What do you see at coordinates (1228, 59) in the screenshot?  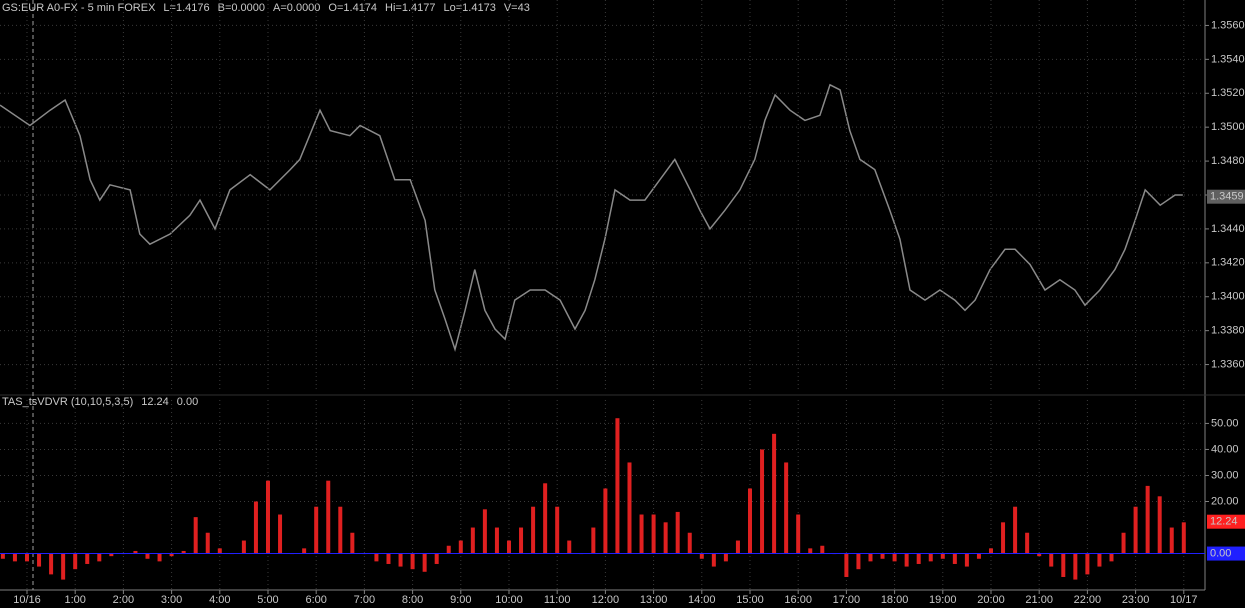 I see `y-tick-label: 1.3540` at bounding box center [1228, 59].